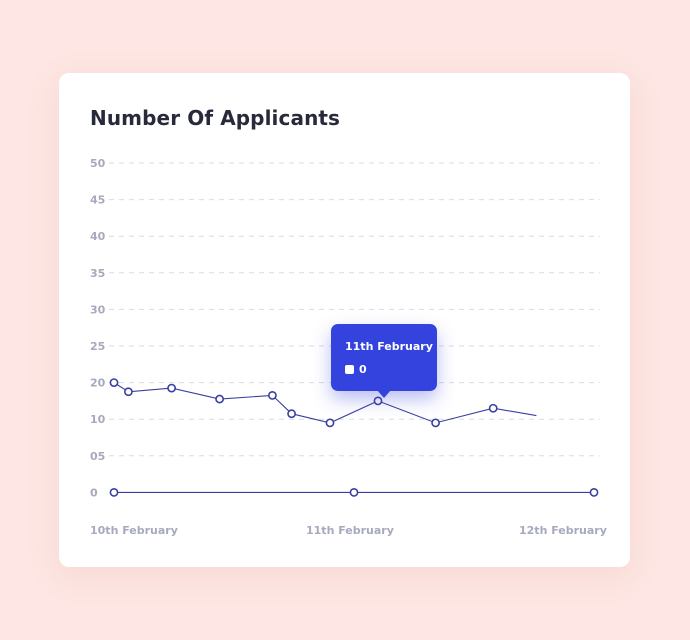 Image resolution: width=690 pixels, height=640 pixels. What do you see at coordinates (389, 346) in the screenshot?
I see `tooltip-date: 11th February` at bounding box center [389, 346].